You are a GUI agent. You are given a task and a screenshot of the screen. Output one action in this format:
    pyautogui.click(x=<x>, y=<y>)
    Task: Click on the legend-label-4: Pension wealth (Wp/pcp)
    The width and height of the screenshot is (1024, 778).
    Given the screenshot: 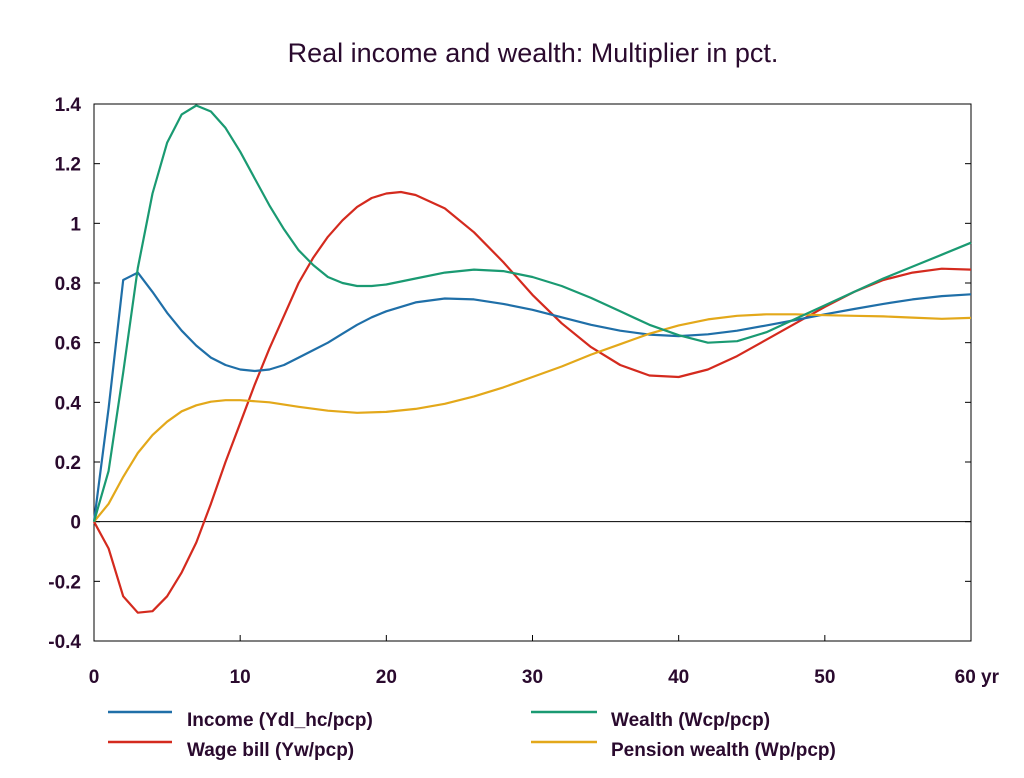 What is the action you would take?
    pyautogui.click(x=723, y=750)
    